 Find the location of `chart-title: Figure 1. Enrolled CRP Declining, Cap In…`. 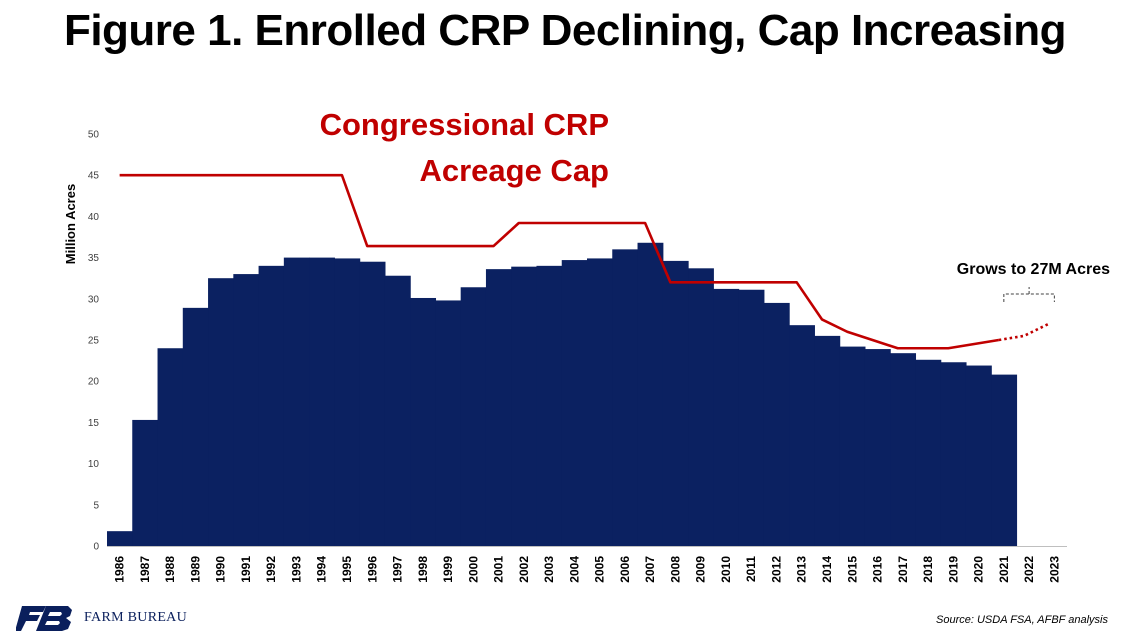

chart-title: Figure 1. Enrolled CRP Declining, Cap In… is located at coordinates (565, 30).